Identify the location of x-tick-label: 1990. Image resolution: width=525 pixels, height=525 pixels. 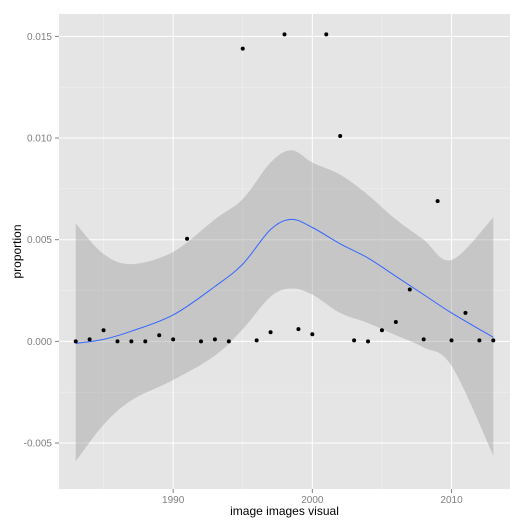
(173, 500).